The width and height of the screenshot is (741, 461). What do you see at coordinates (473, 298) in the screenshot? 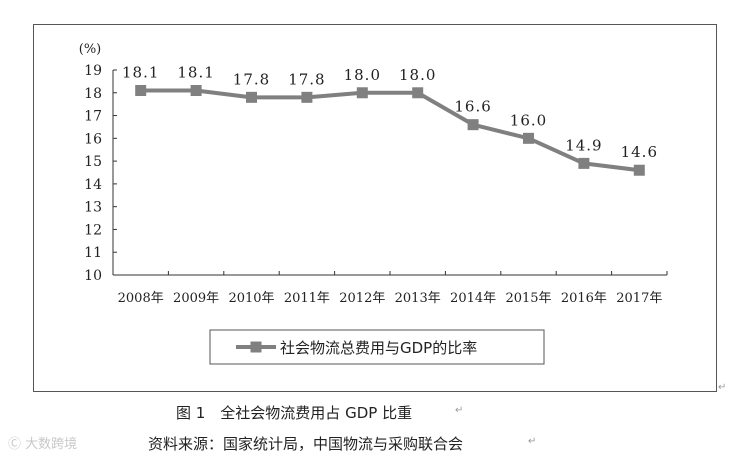
I see `x-tick-label: 2014年` at bounding box center [473, 298].